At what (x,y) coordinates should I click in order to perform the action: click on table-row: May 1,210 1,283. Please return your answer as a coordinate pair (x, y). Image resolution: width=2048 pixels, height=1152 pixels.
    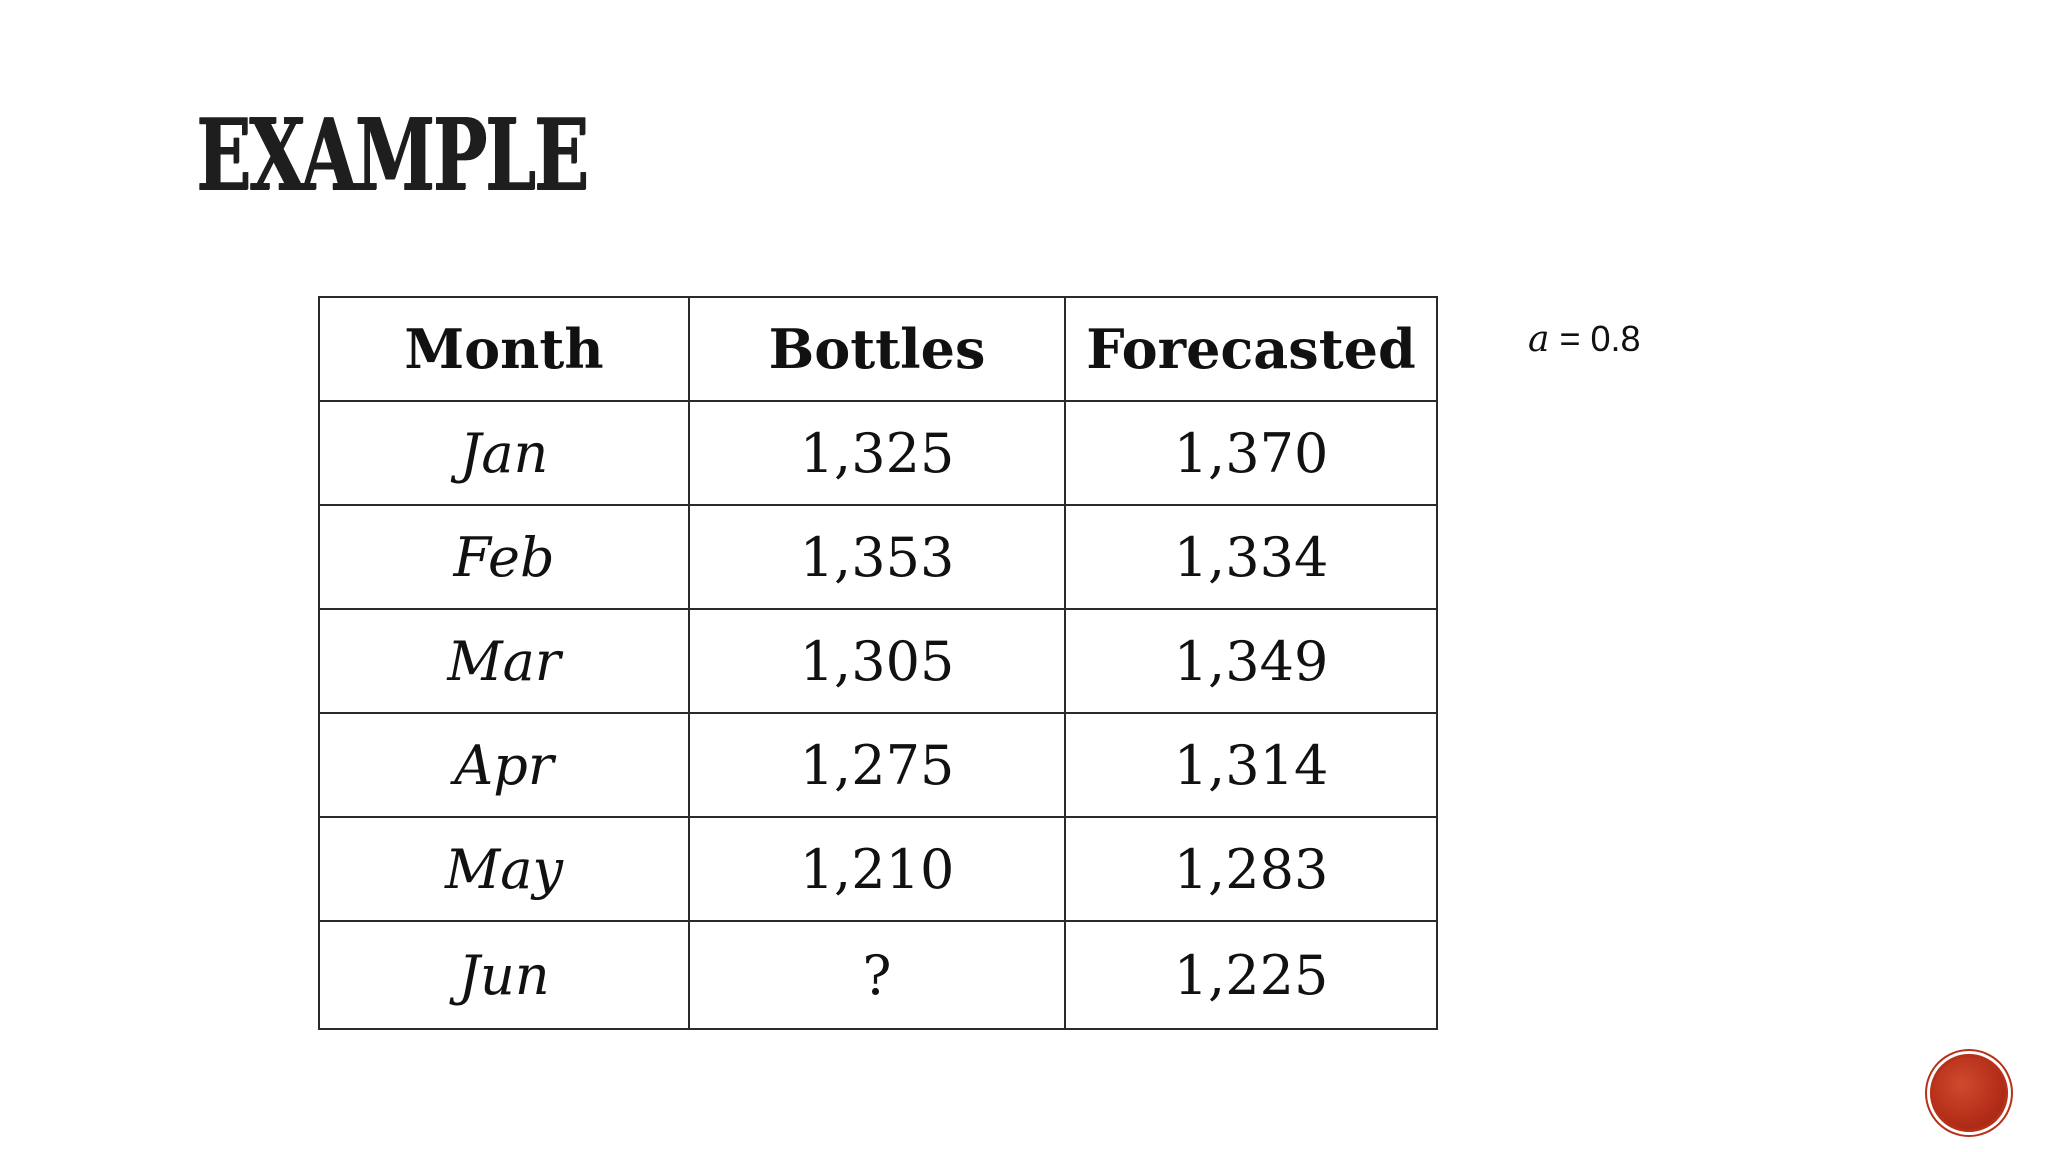
    Looking at the image, I should click on (878, 869).